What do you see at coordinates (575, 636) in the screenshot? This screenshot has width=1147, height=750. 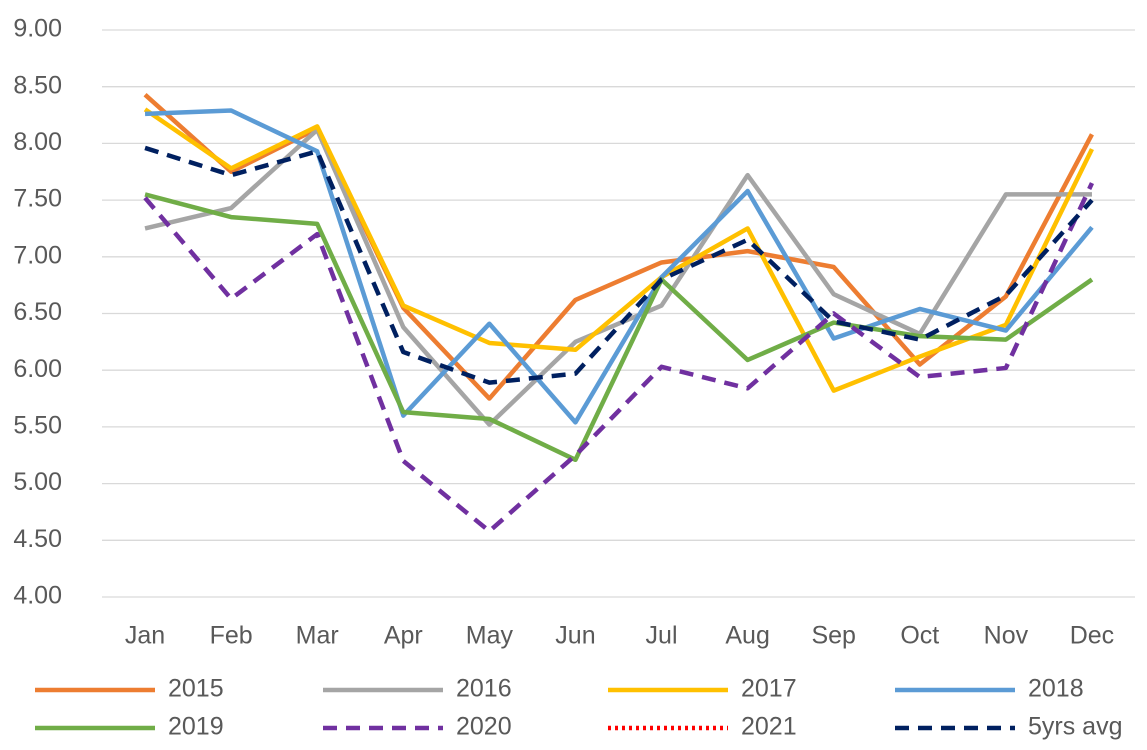 I see `x-tick-label: Jun` at bounding box center [575, 636].